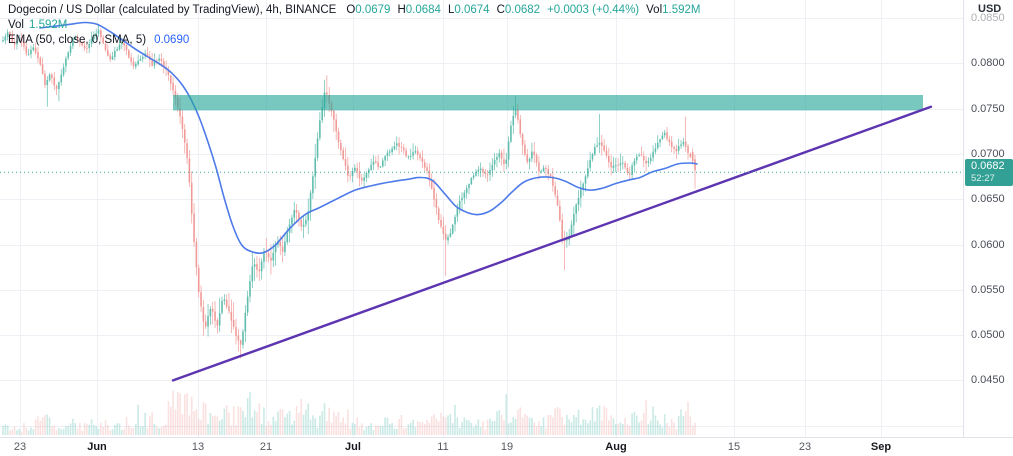  What do you see at coordinates (988, 335) in the screenshot?
I see `price-axis-label: 0.0500` at bounding box center [988, 335].